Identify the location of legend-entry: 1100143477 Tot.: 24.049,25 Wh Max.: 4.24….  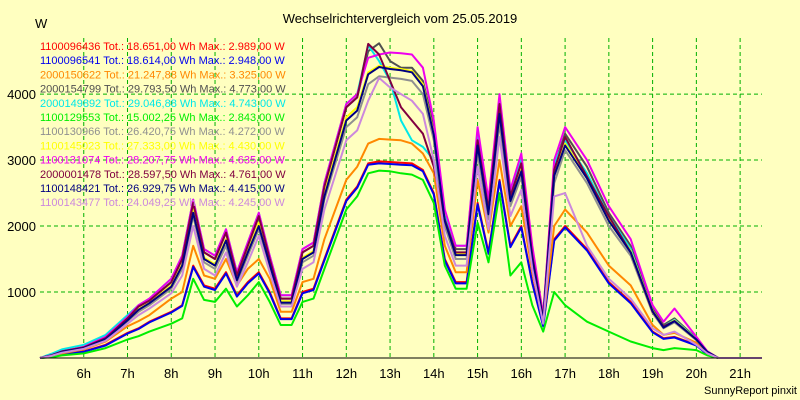
(162, 203).